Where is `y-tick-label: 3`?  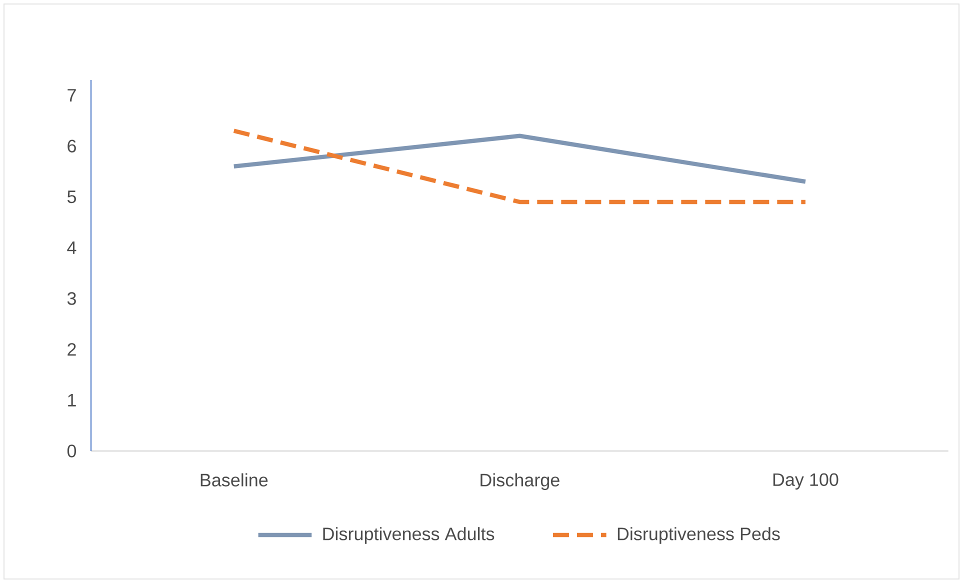 y-tick-label: 3 is located at coordinates (71, 298).